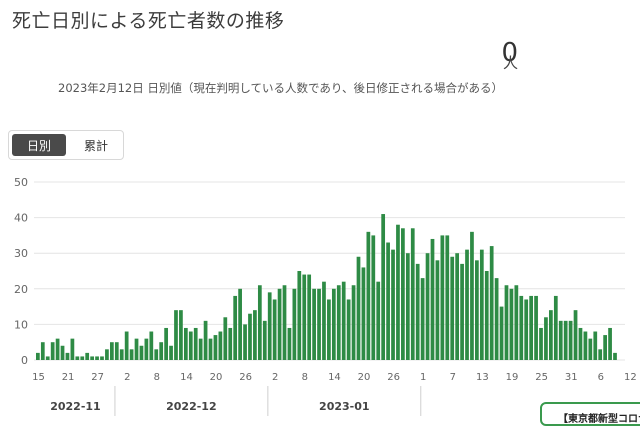  What do you see at coordinates (39, 145) in the screenshot?
I see `tab-daily: 日別` at bounding box center [39, 145].